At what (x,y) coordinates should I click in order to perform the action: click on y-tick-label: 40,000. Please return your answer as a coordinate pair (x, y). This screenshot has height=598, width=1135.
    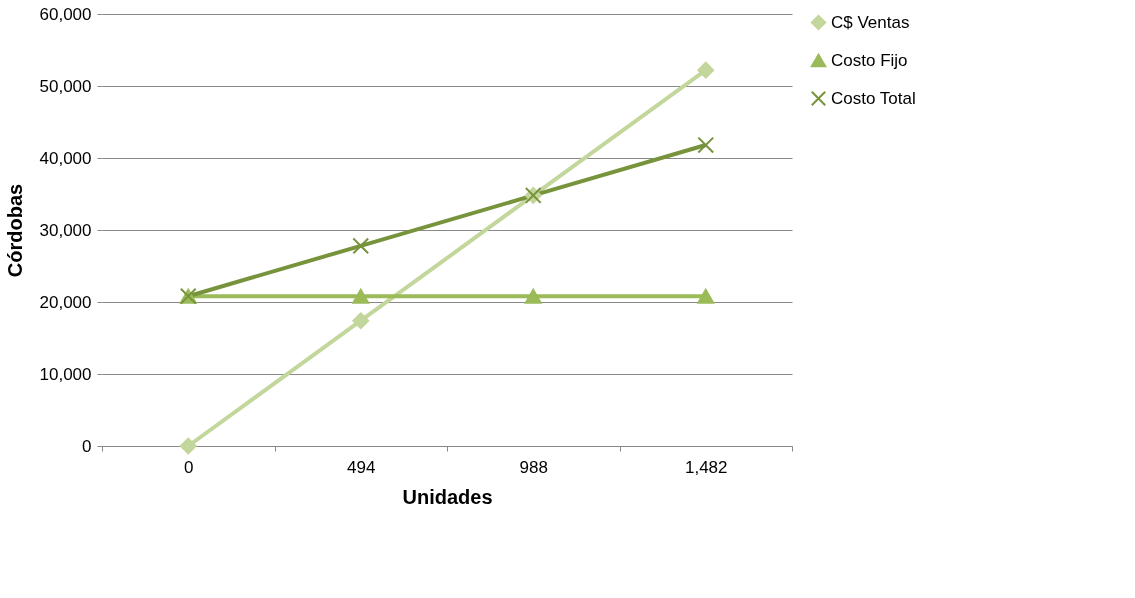
    Looking at the image, I should click on (65, 158).